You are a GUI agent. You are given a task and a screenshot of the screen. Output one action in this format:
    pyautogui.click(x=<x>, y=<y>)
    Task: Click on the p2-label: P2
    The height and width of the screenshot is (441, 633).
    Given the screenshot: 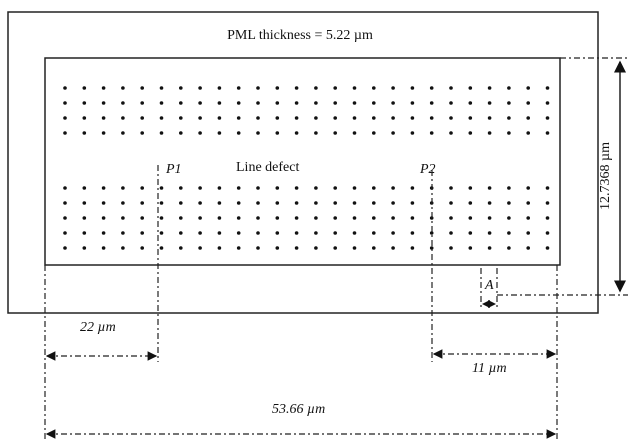 What is the action you would take?
    pyautogui.click(x=427, y=169)
    